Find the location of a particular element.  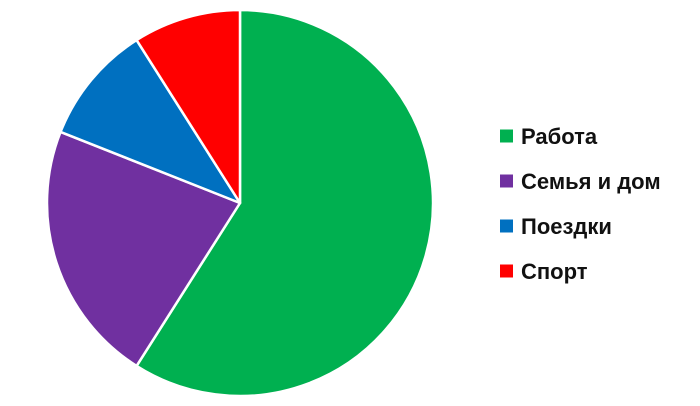

legend-label: Семья и дом is located at coordinates (591, 181).